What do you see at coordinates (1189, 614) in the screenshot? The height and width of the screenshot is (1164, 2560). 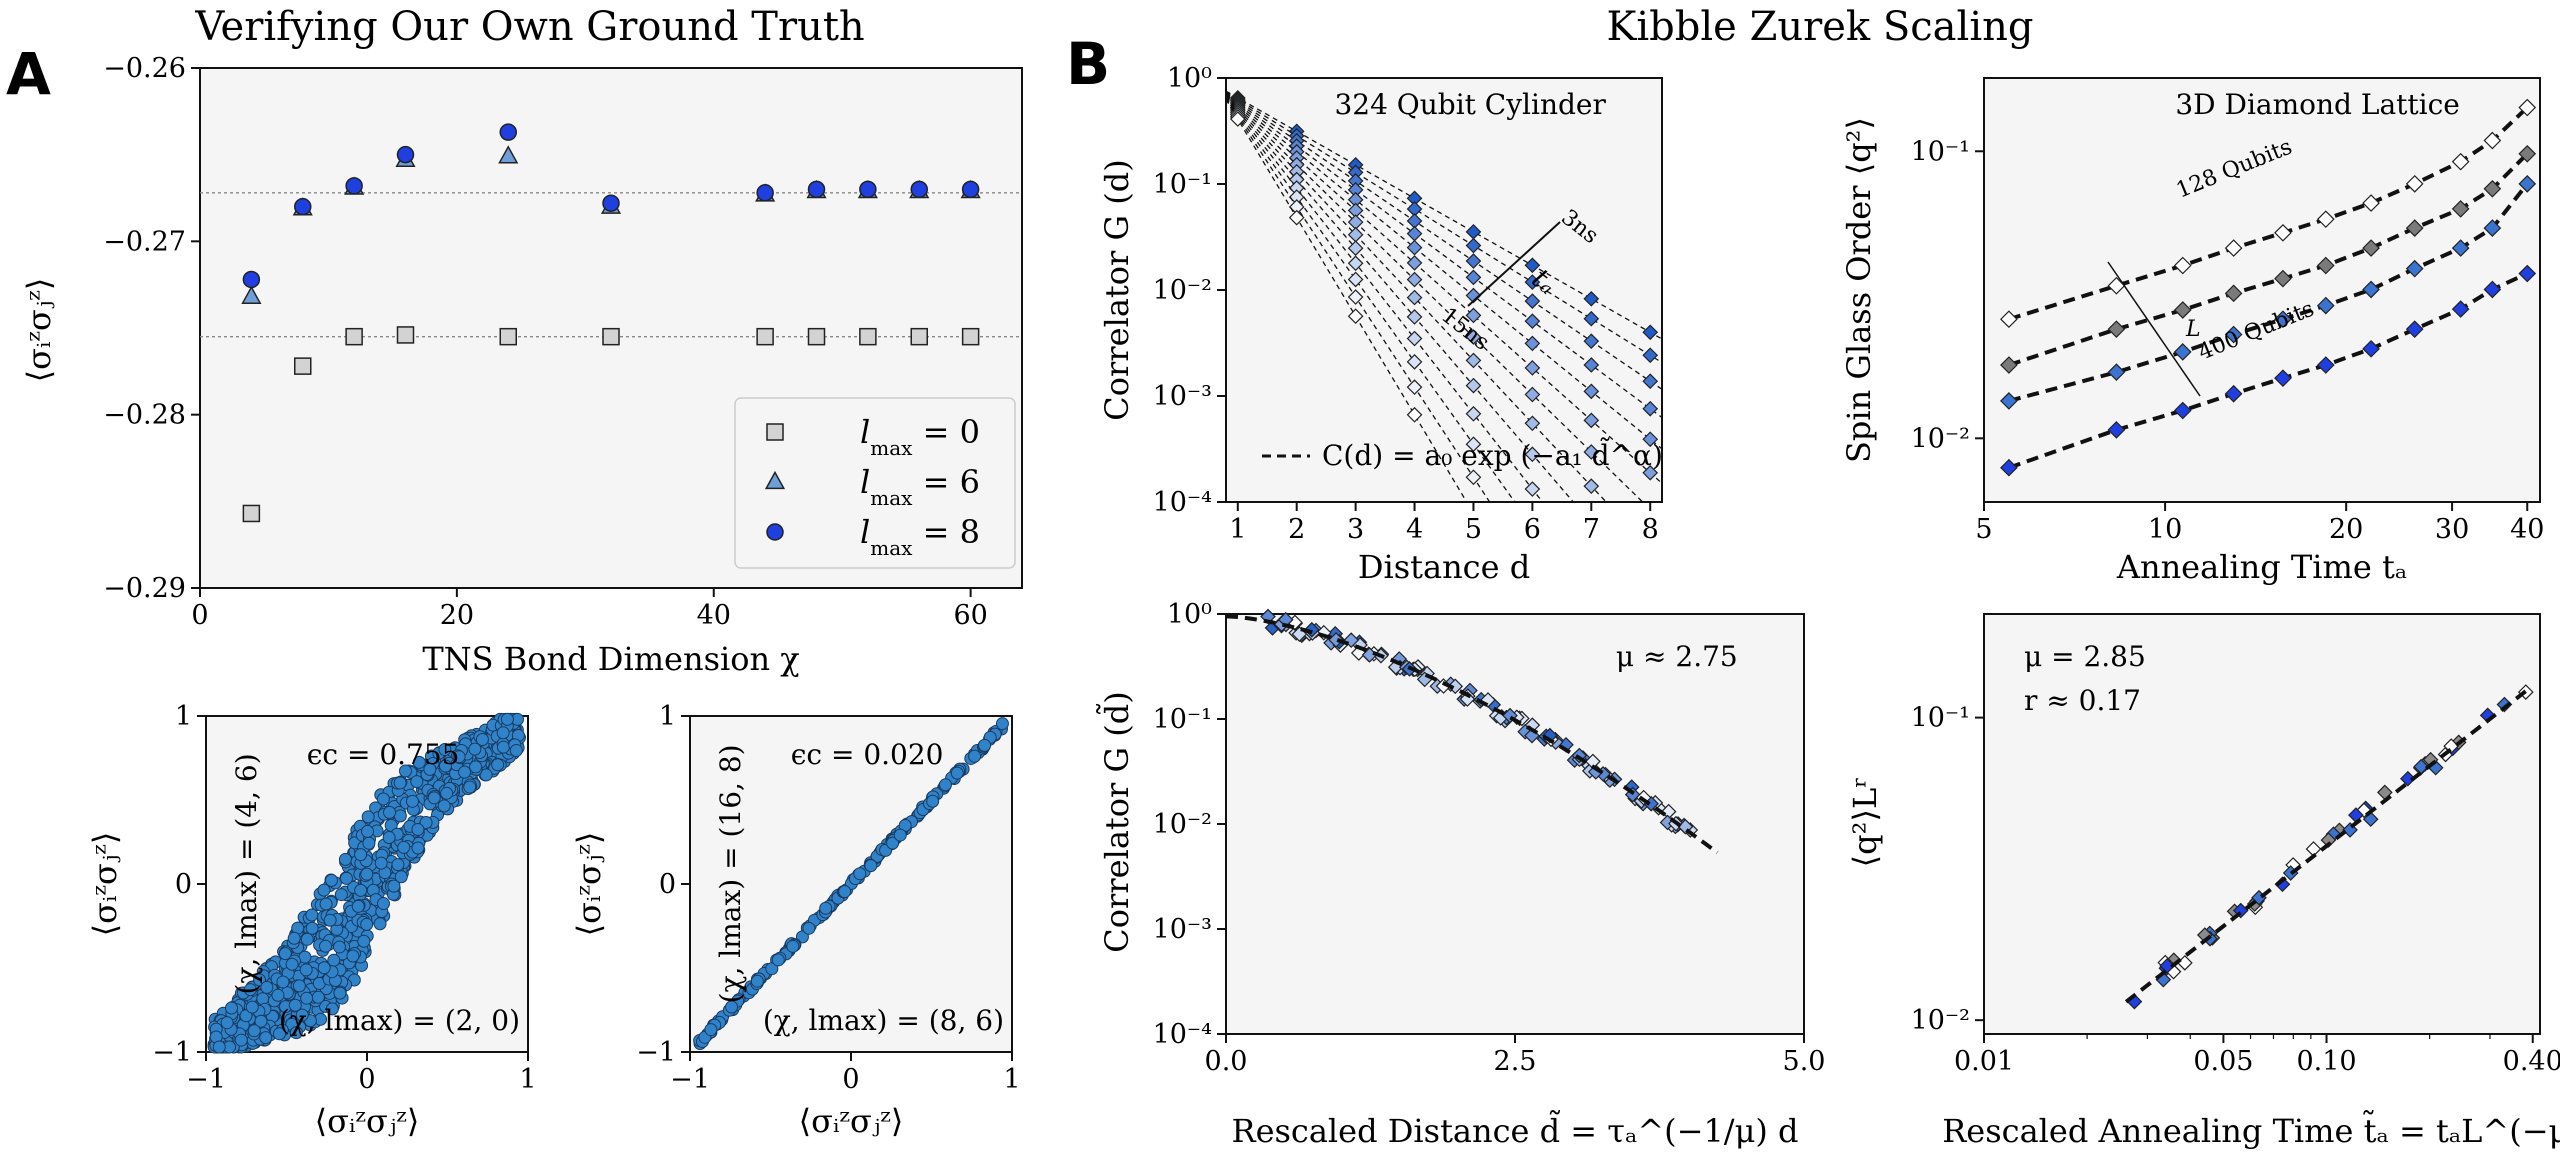 I see `rc-ytick-label: 10⁰` at bounding box center [1189, 614].